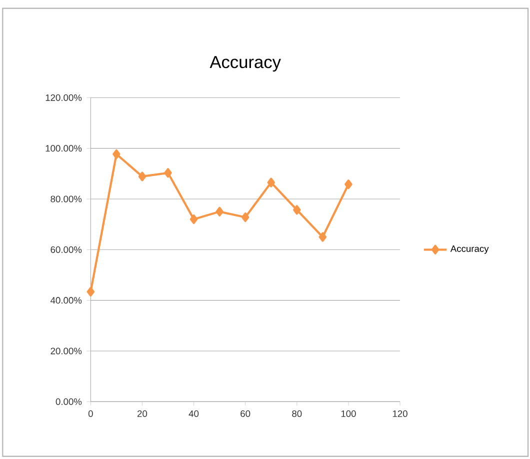 The width and height of the screenshot is (530, 459). Describe the element at coordinates (66, 351) in the screenshot. I see `y-tick-label: 20.00%` at that location.